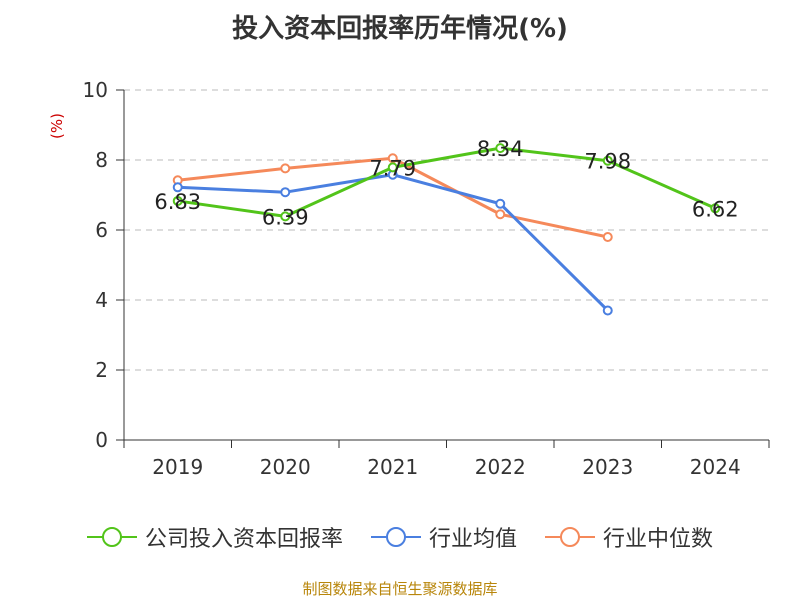 The height and width of the screenshot is (600, 800). I want to click on legend-label: 行业均值, so click(472, 539).